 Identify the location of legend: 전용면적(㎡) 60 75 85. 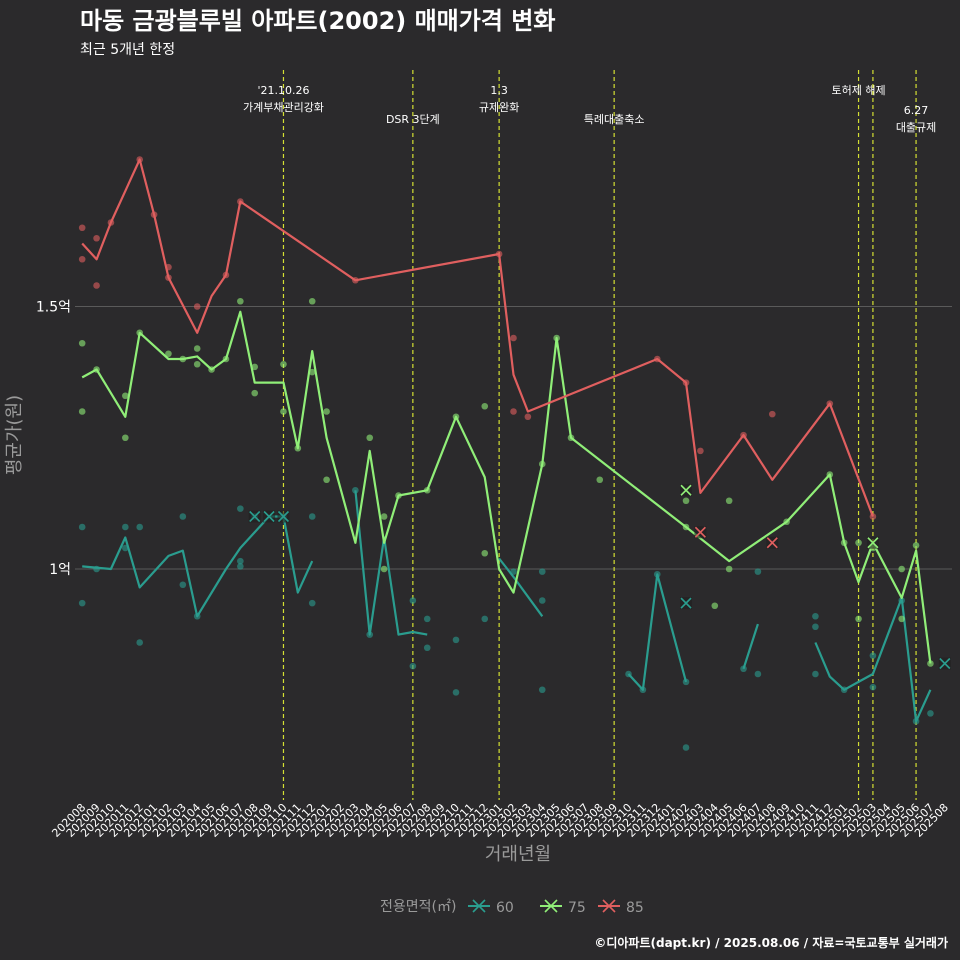
(512, 907).